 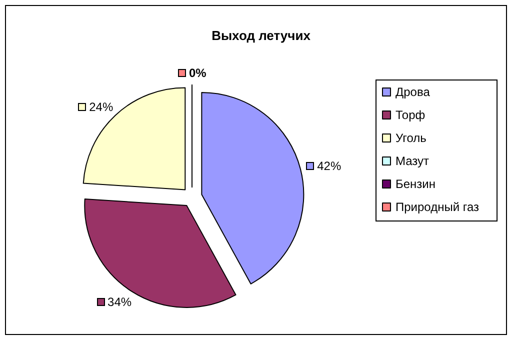 I want to click on chart-title: Выход летучих, so click(x=262, y=35).